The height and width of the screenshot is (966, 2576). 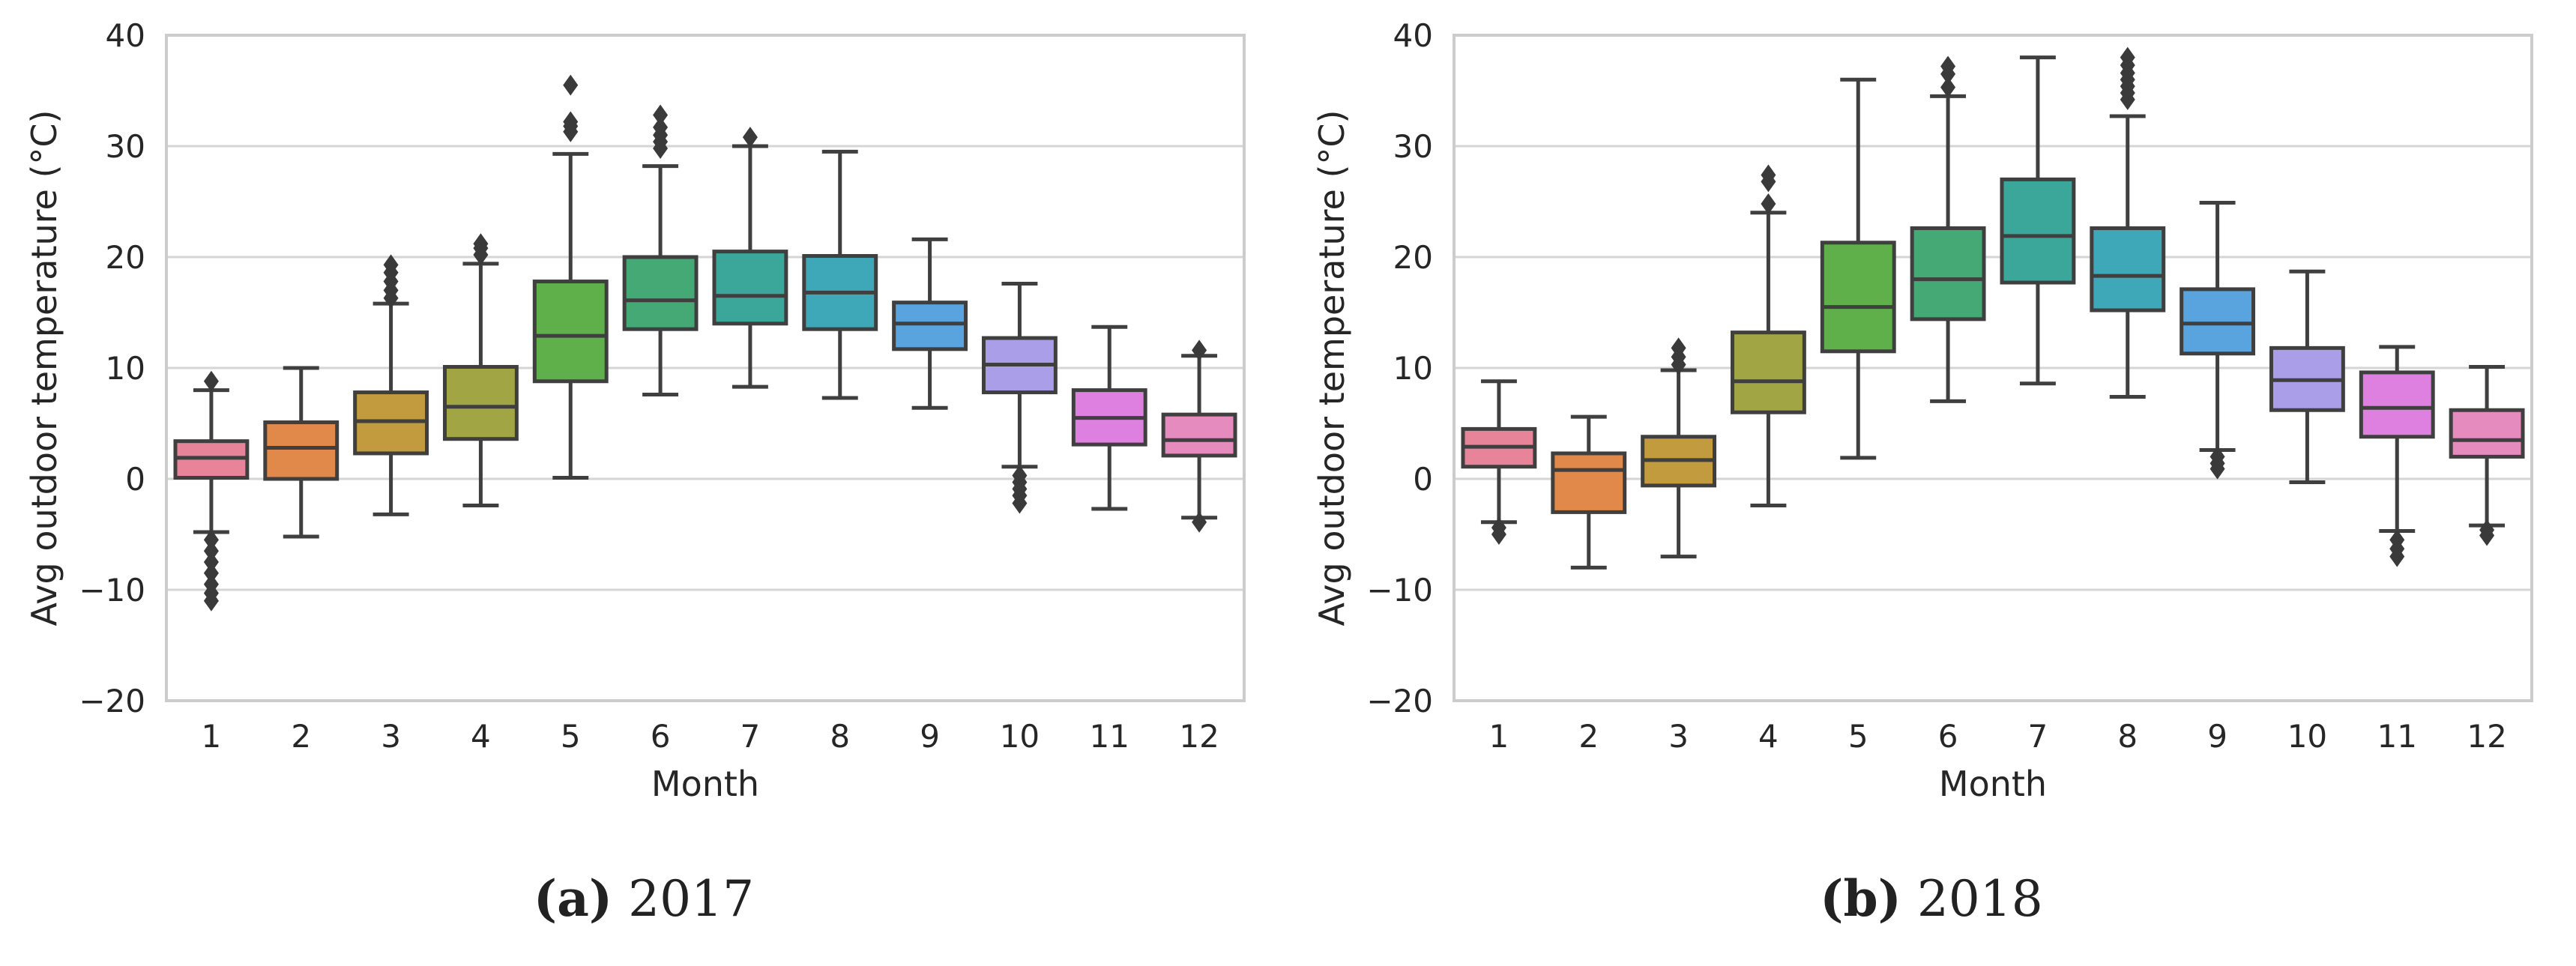 I want to click on panel-label: (a), so click(x=573, y=898).